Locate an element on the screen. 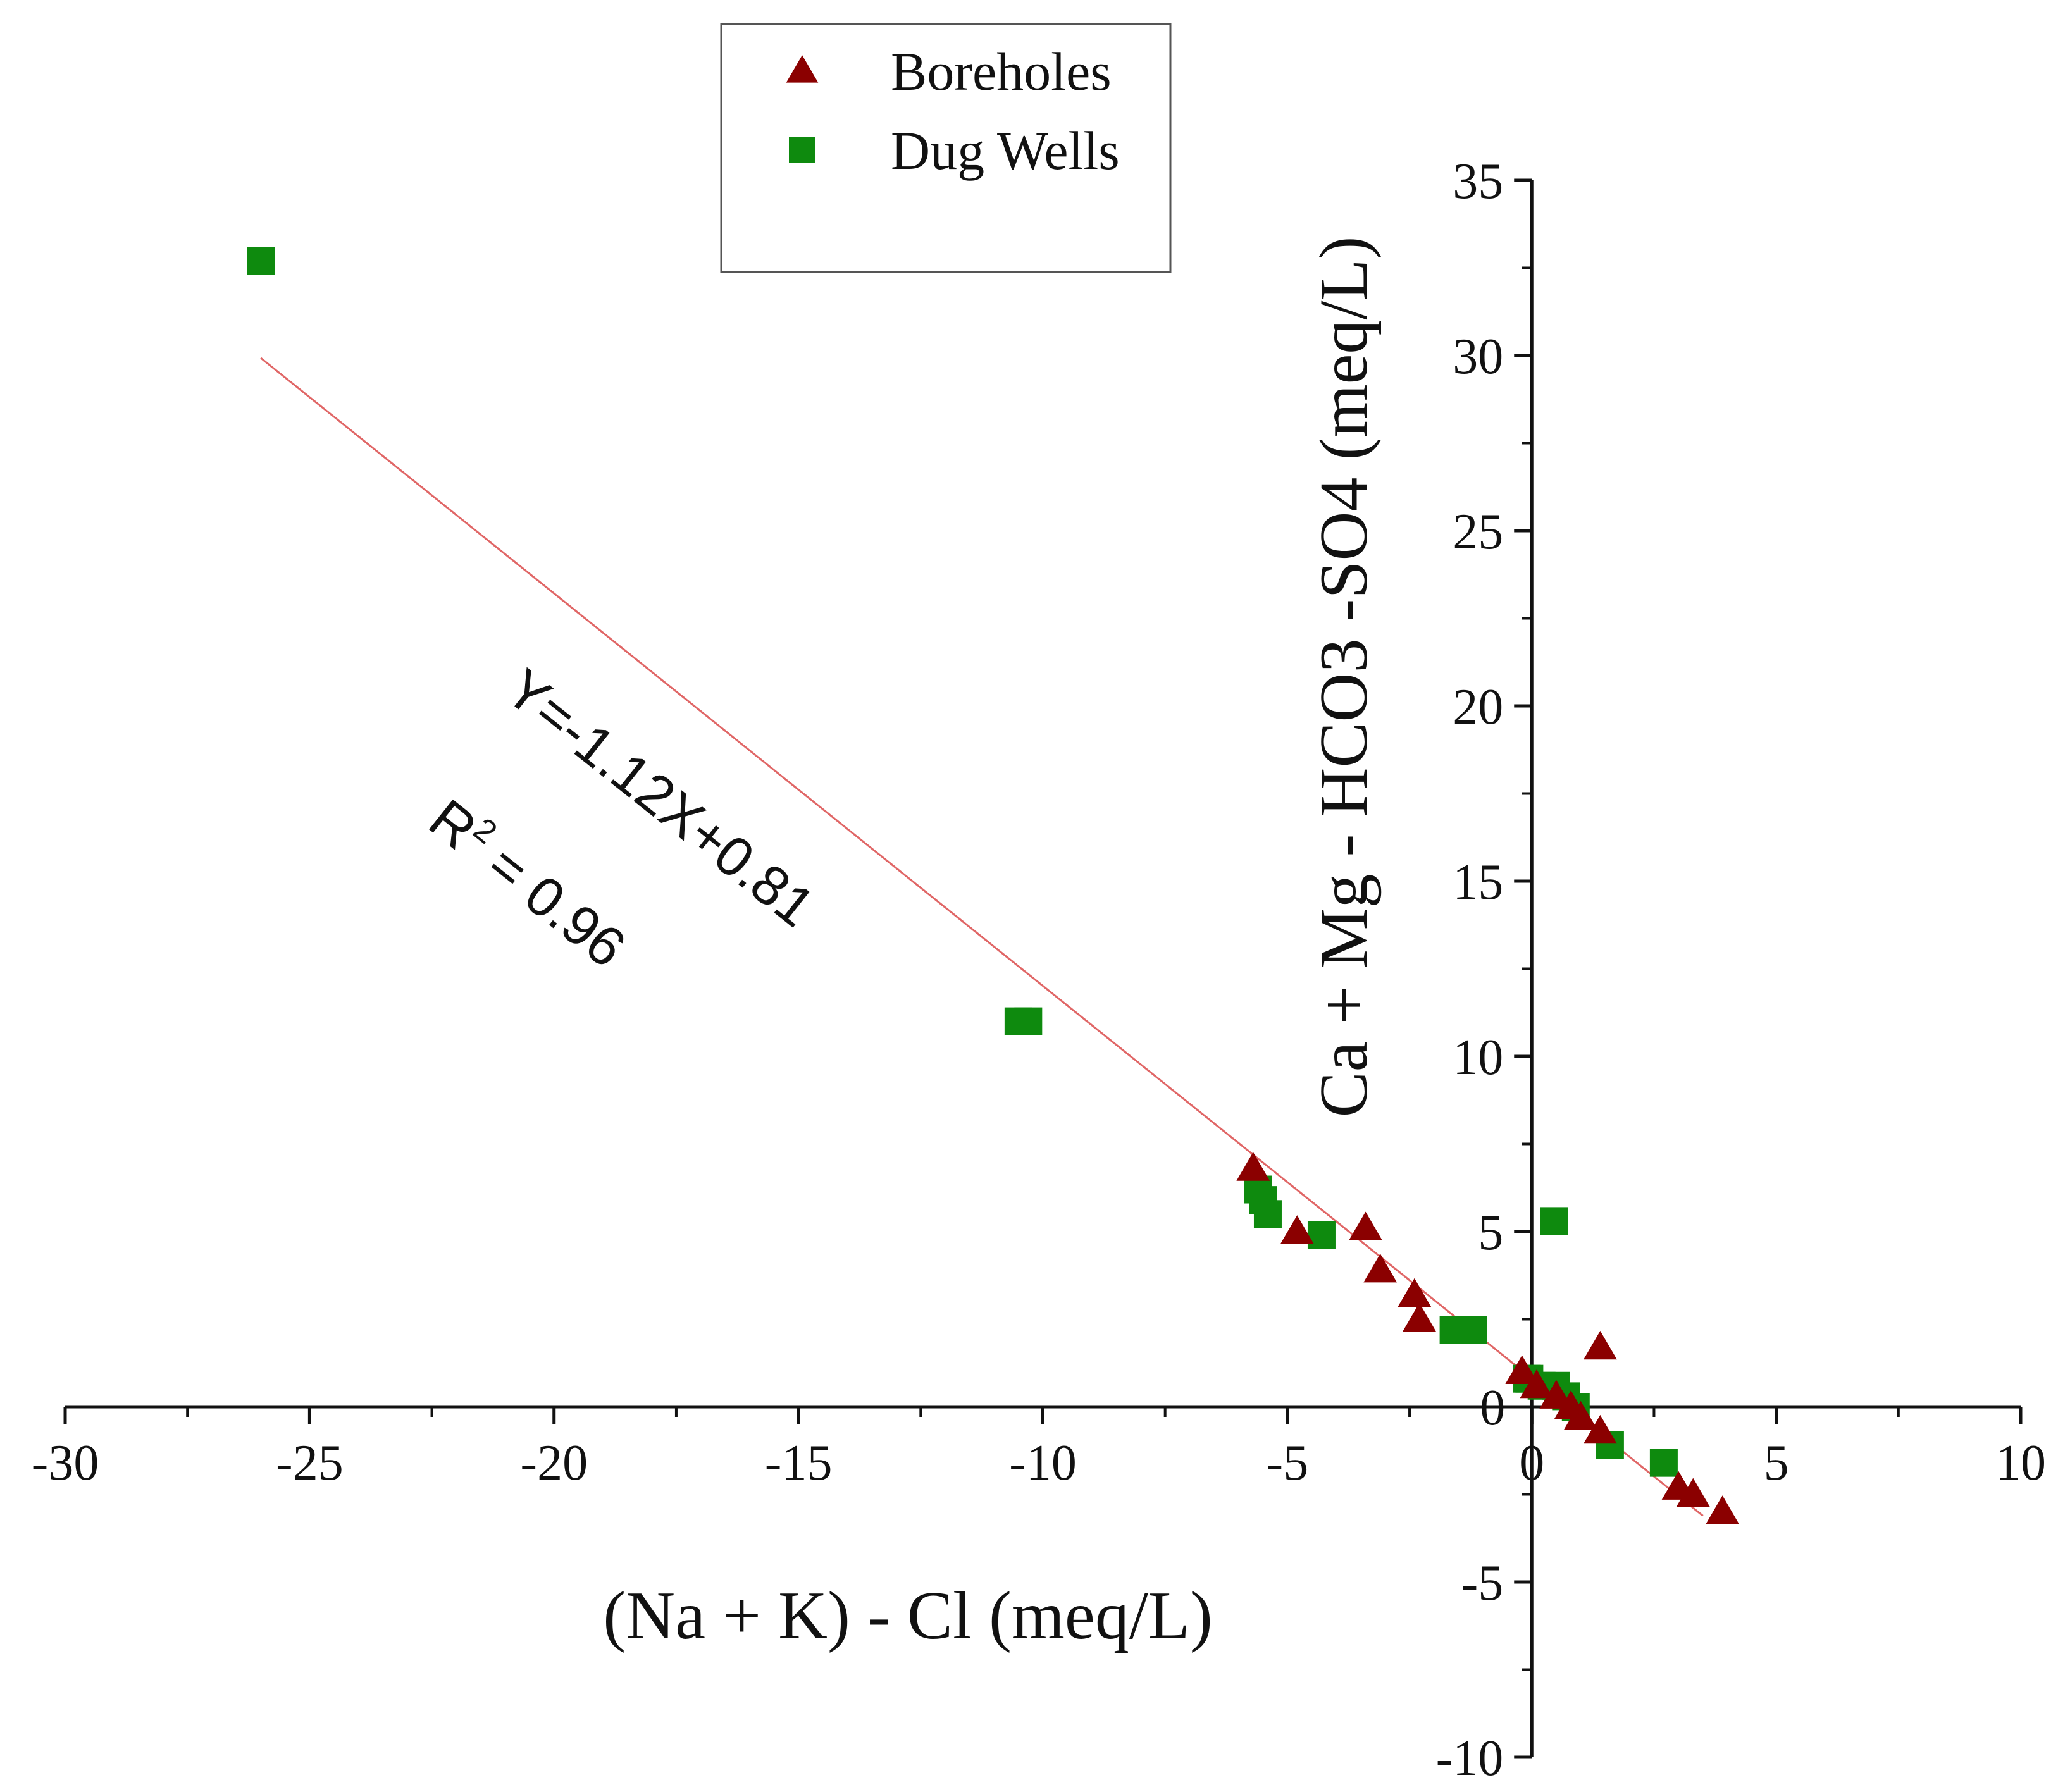 Image resolution: width=2058 pixels, height=1792 pixels. x-tick-label: 5 is located at coordinates (1776, 1463).